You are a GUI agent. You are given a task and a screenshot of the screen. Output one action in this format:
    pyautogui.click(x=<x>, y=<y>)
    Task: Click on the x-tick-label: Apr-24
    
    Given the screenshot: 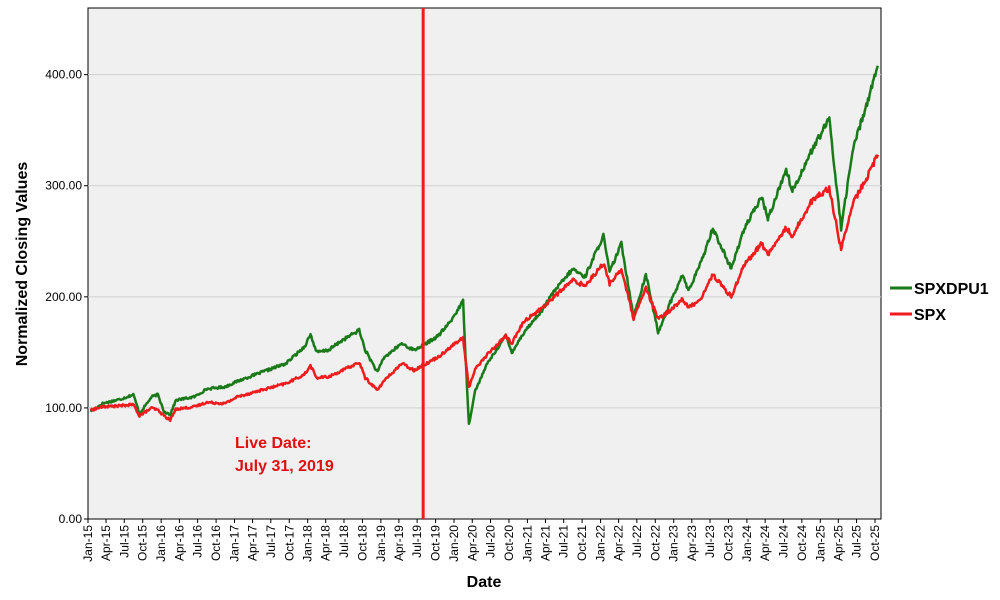 What is the action you would take?
    pyautogui.click(x=765, y=543)
    